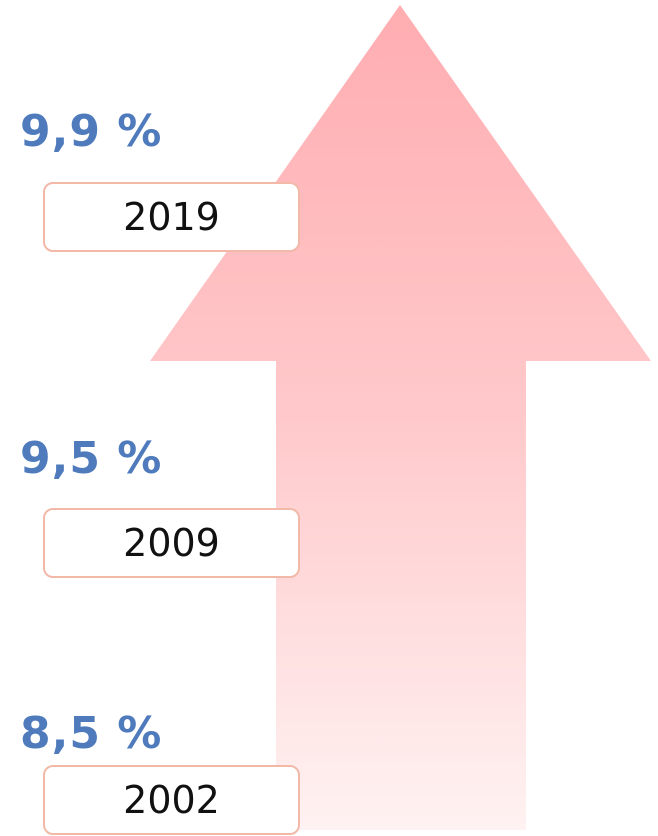  I want to click on year-box: 2019, so click(171, 217).